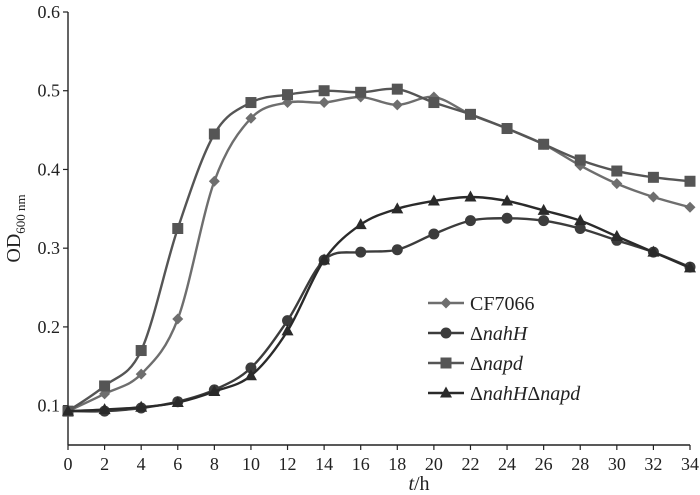  I want to click on legend-label: ΔnahHΔnapd, so click(525, 394).